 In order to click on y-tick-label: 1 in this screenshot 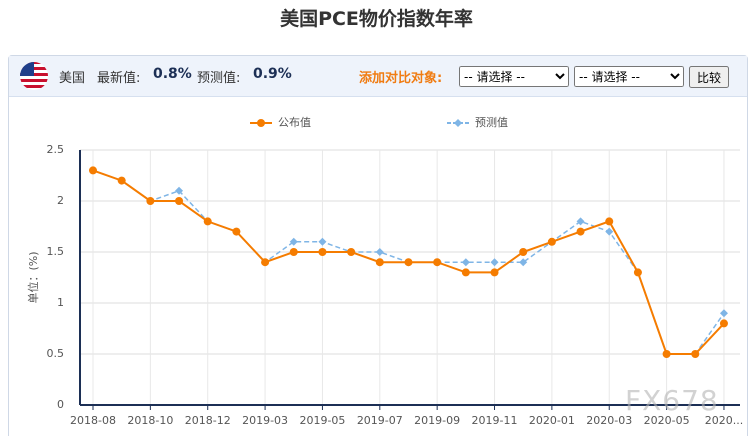, I will do `click(60, 302)`.